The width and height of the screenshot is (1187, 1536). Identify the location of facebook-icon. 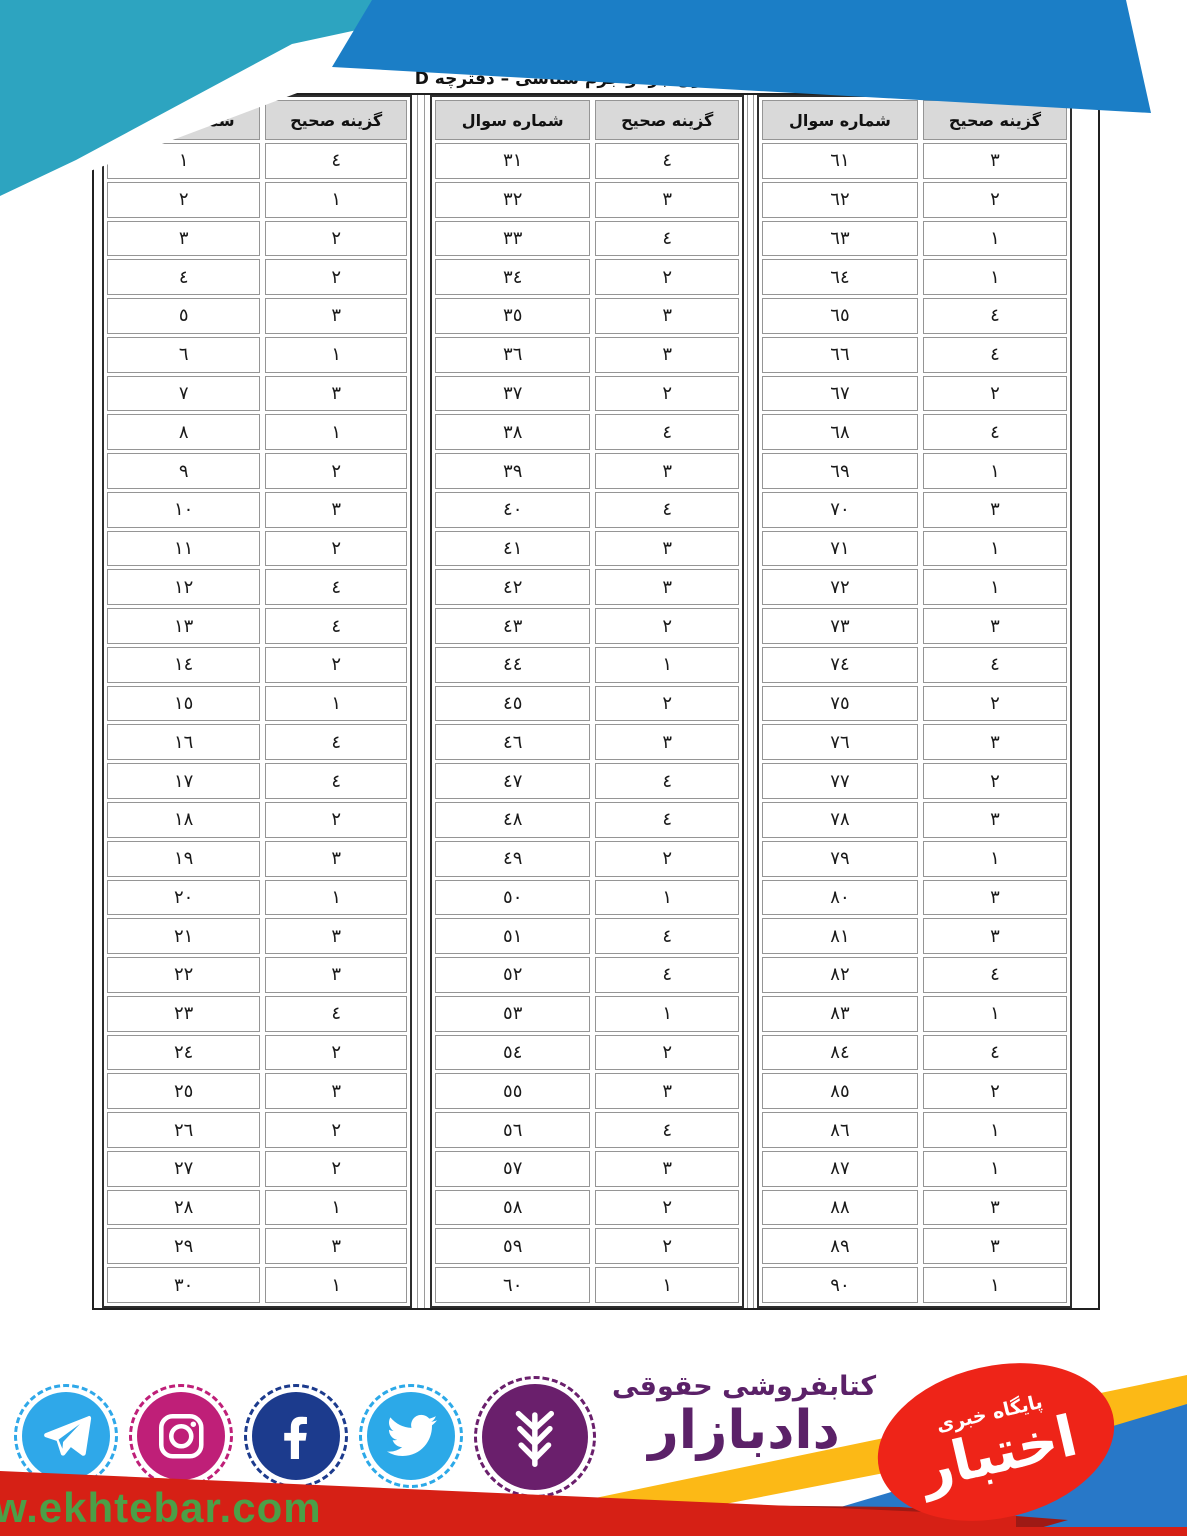
(296, 1436).